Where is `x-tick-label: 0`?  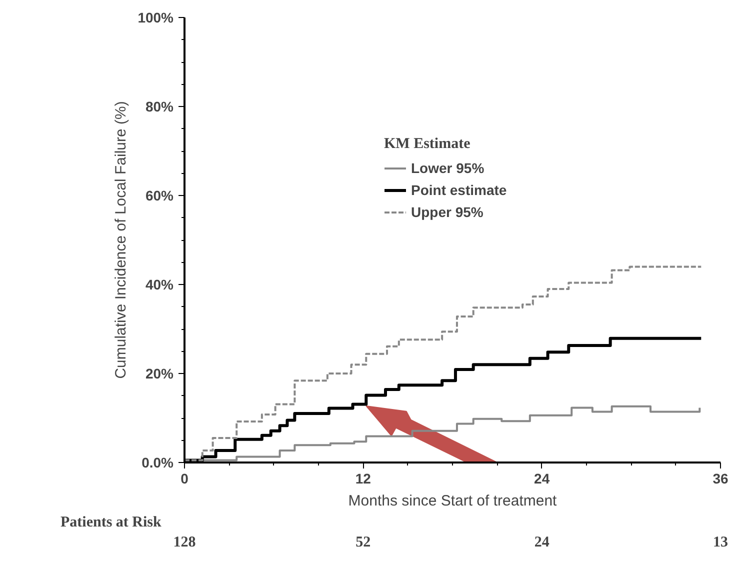 x-tick-label: 0 is located at coordinates (184, 478).